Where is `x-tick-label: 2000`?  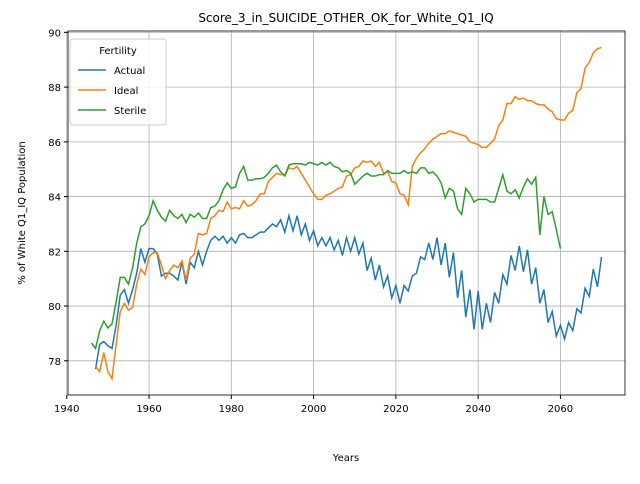 x-tick-label: 2000 is located at coordinates (313, 409).